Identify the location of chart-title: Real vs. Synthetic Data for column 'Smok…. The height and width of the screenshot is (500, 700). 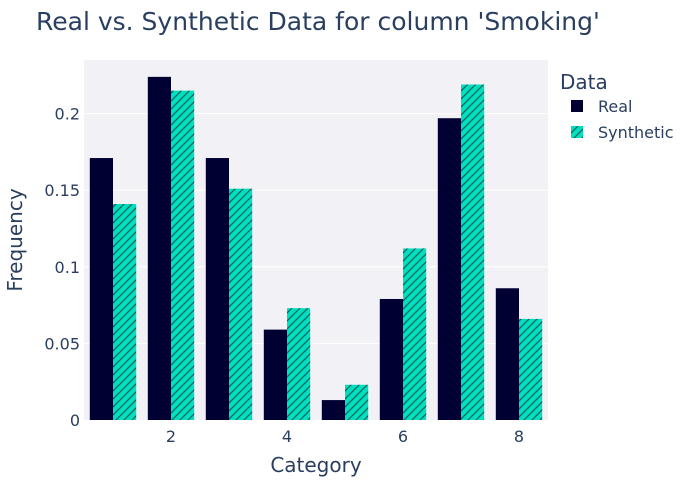
(318, 21).